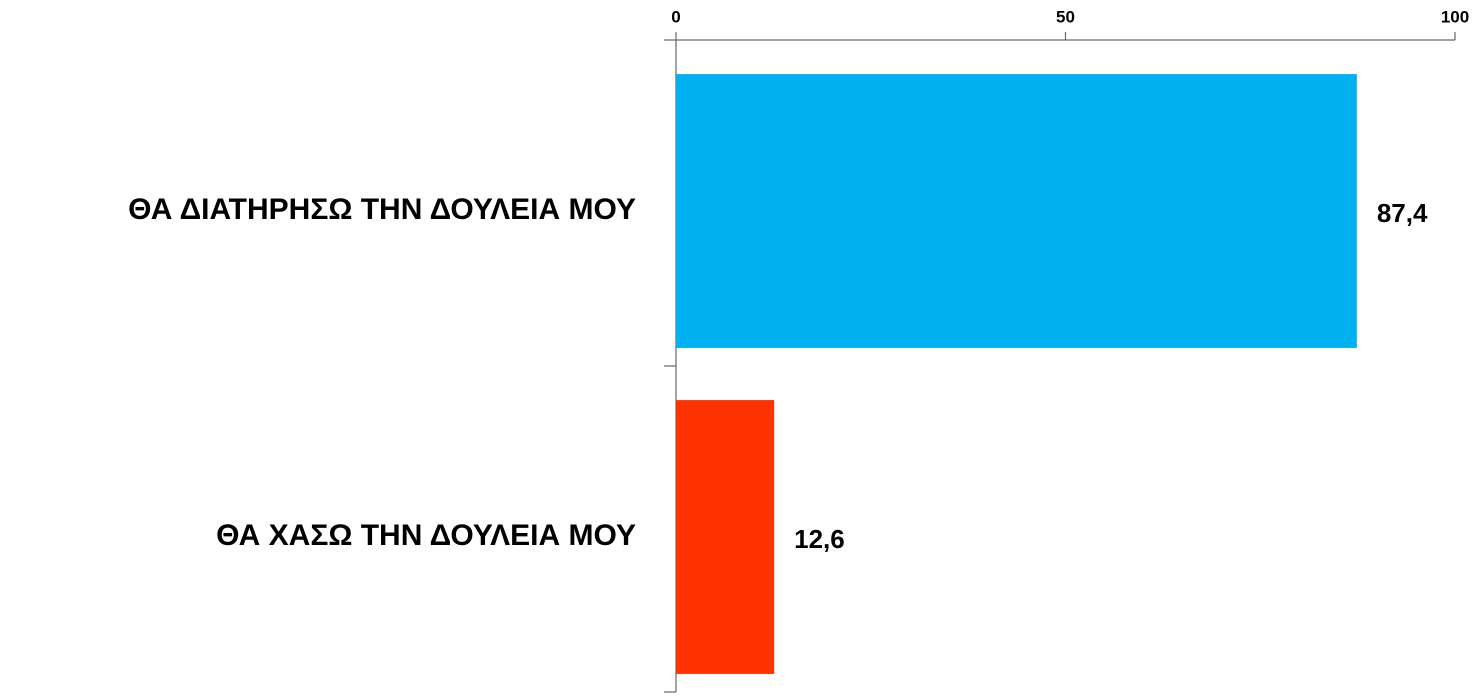 This screenshot has width=1476, height=698. Describe the element at coordinates (1455, 16) in the screenshot. I see `x-tick-label: 100` at that location.